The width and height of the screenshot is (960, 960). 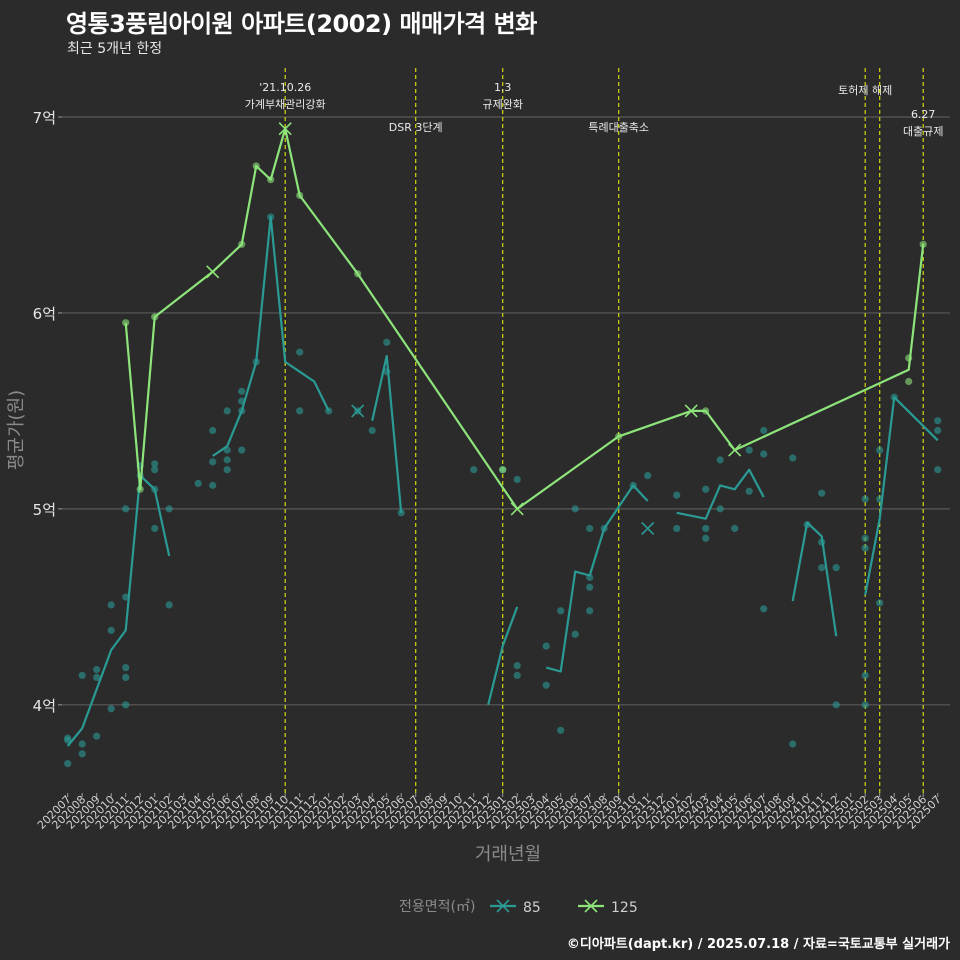 I want to click on legend-layer: 전용면적(㎡) 85 125, so click(x=518, y=907).